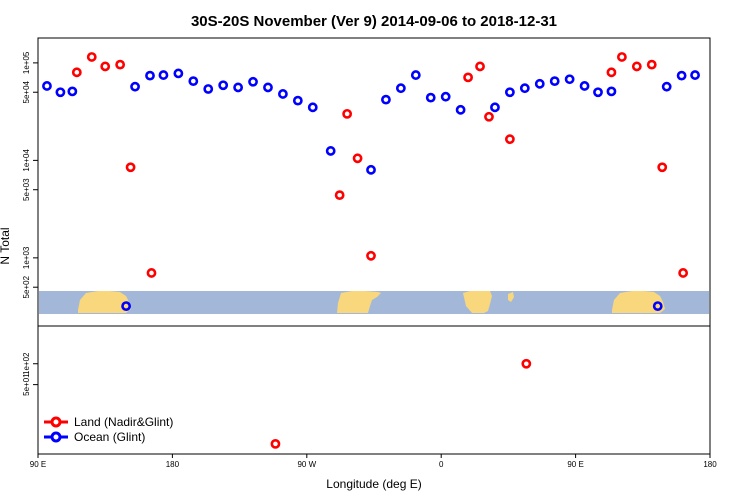 Image resolution: width=750 pixels, height=500 pixels. Describe the element at coordinates (6, 245) in the screenshot. I see `y-axis-label: N Total` at that location.